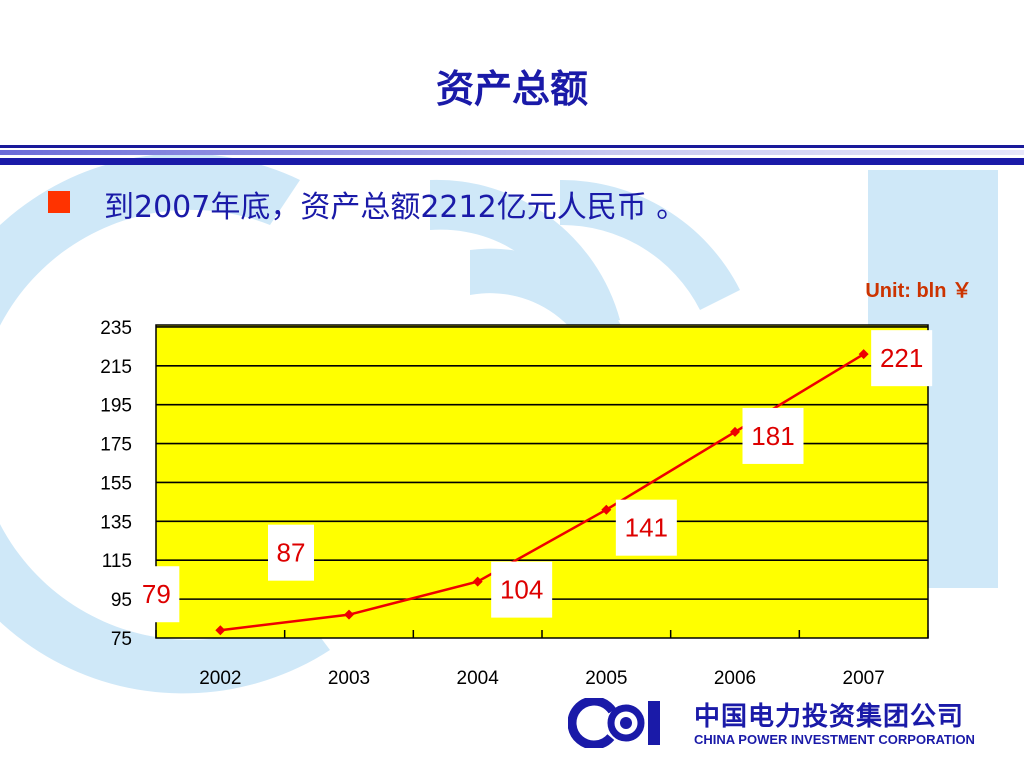 This screenshot has height=768, width=1024. What do you see at coordinates (220, 678) in the screenshot?
I see `x-tick-label: 2002` at bounding box center [220, 678].